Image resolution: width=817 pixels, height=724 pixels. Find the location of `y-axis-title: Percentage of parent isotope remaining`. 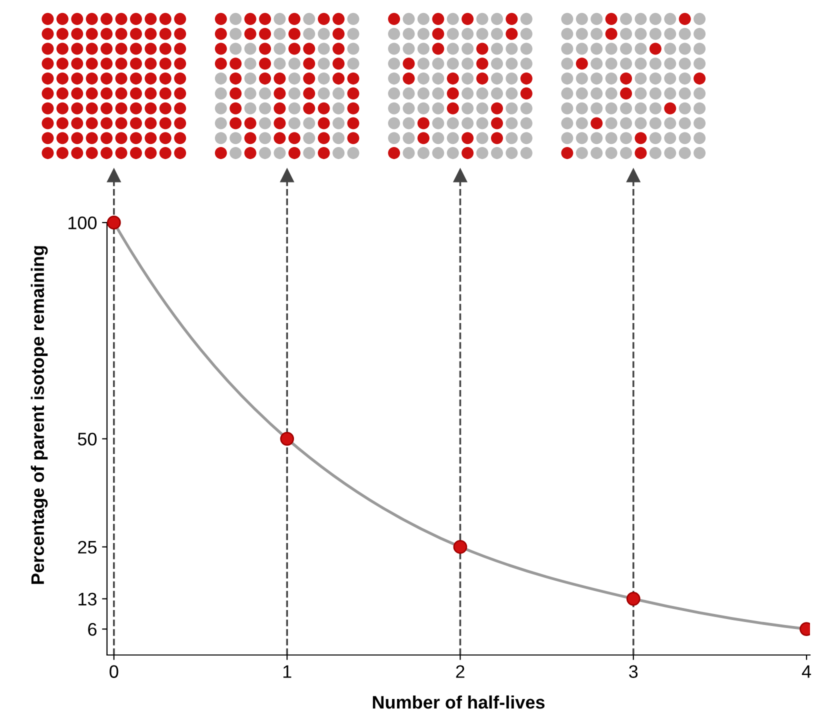

y-axis-title: Percentage of parent isotope remaining is located at coordinates (39, 415).